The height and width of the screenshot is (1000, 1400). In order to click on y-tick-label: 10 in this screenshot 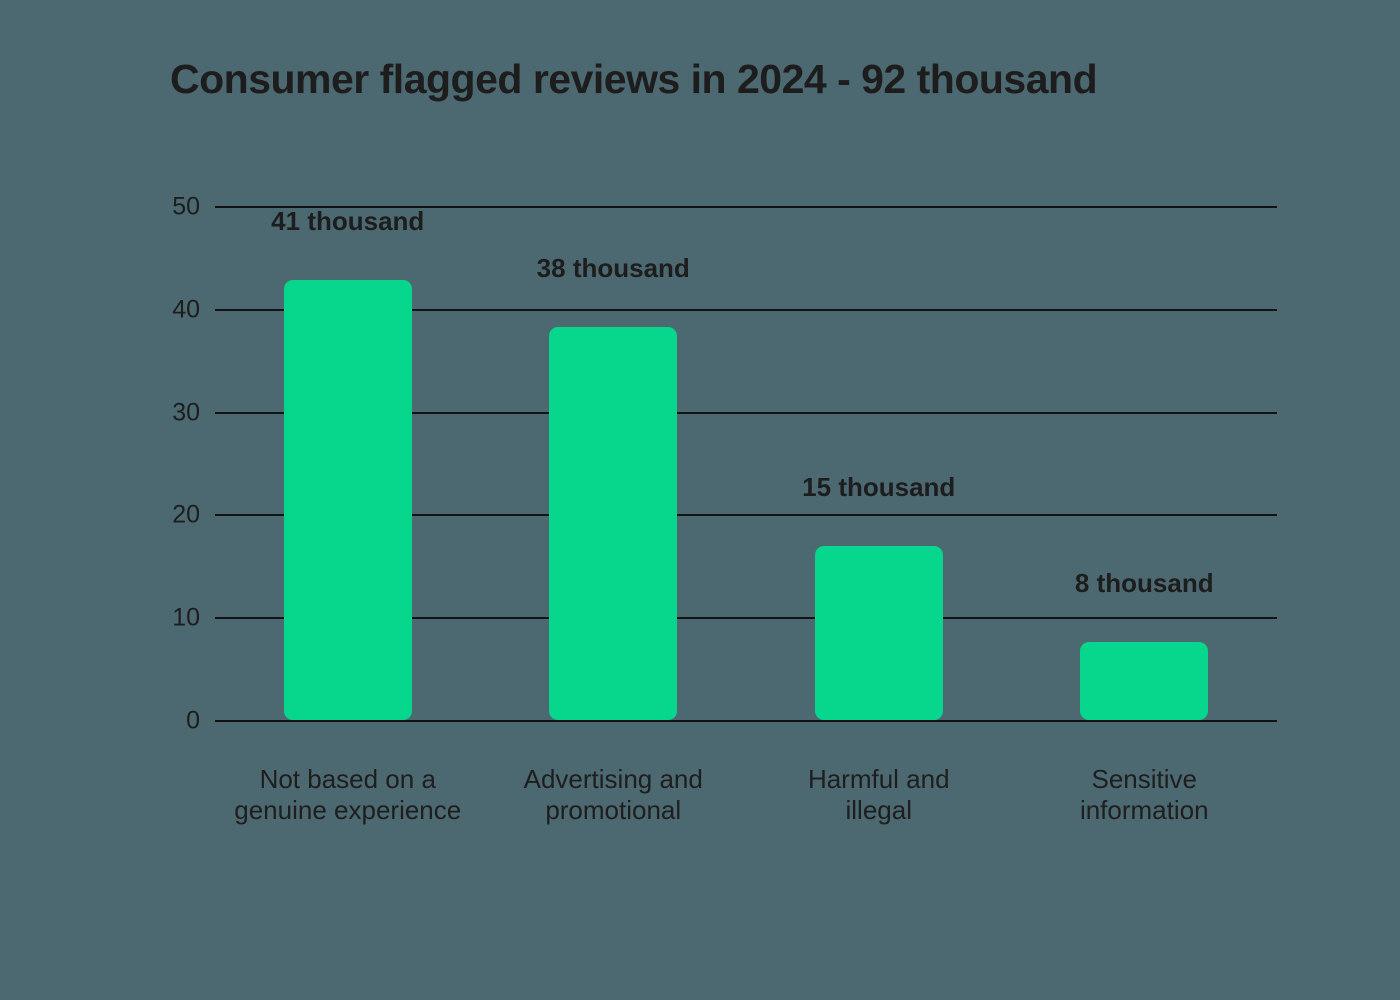, I will do `click(186, 617)`.